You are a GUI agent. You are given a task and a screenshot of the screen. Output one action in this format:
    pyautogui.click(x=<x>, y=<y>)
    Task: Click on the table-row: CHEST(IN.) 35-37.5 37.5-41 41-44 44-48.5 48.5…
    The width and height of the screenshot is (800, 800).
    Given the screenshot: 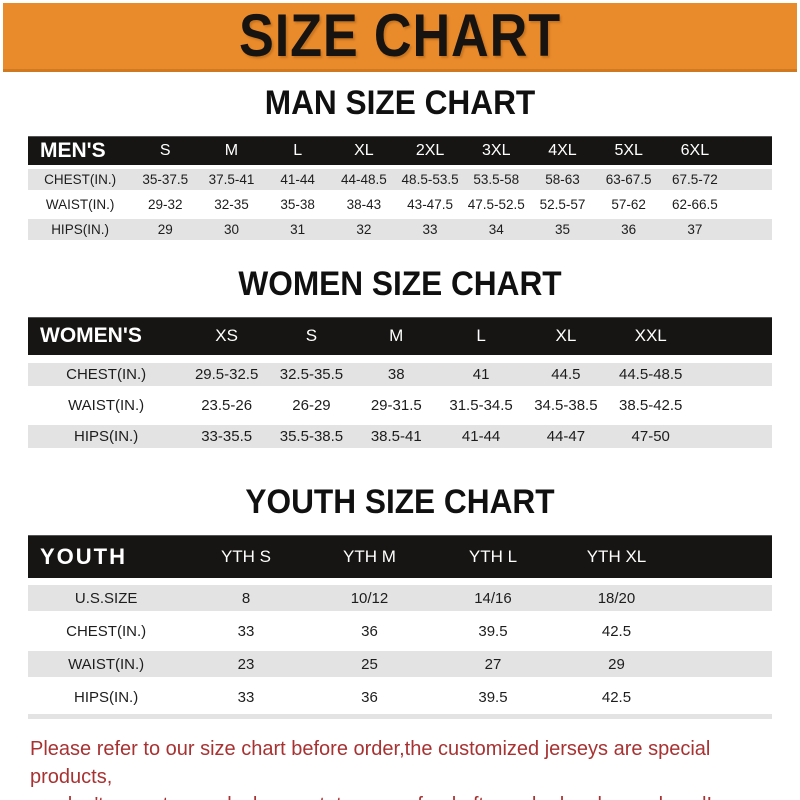 What is the action you would take?
    pyautogui.click(x=400, y=179)
    